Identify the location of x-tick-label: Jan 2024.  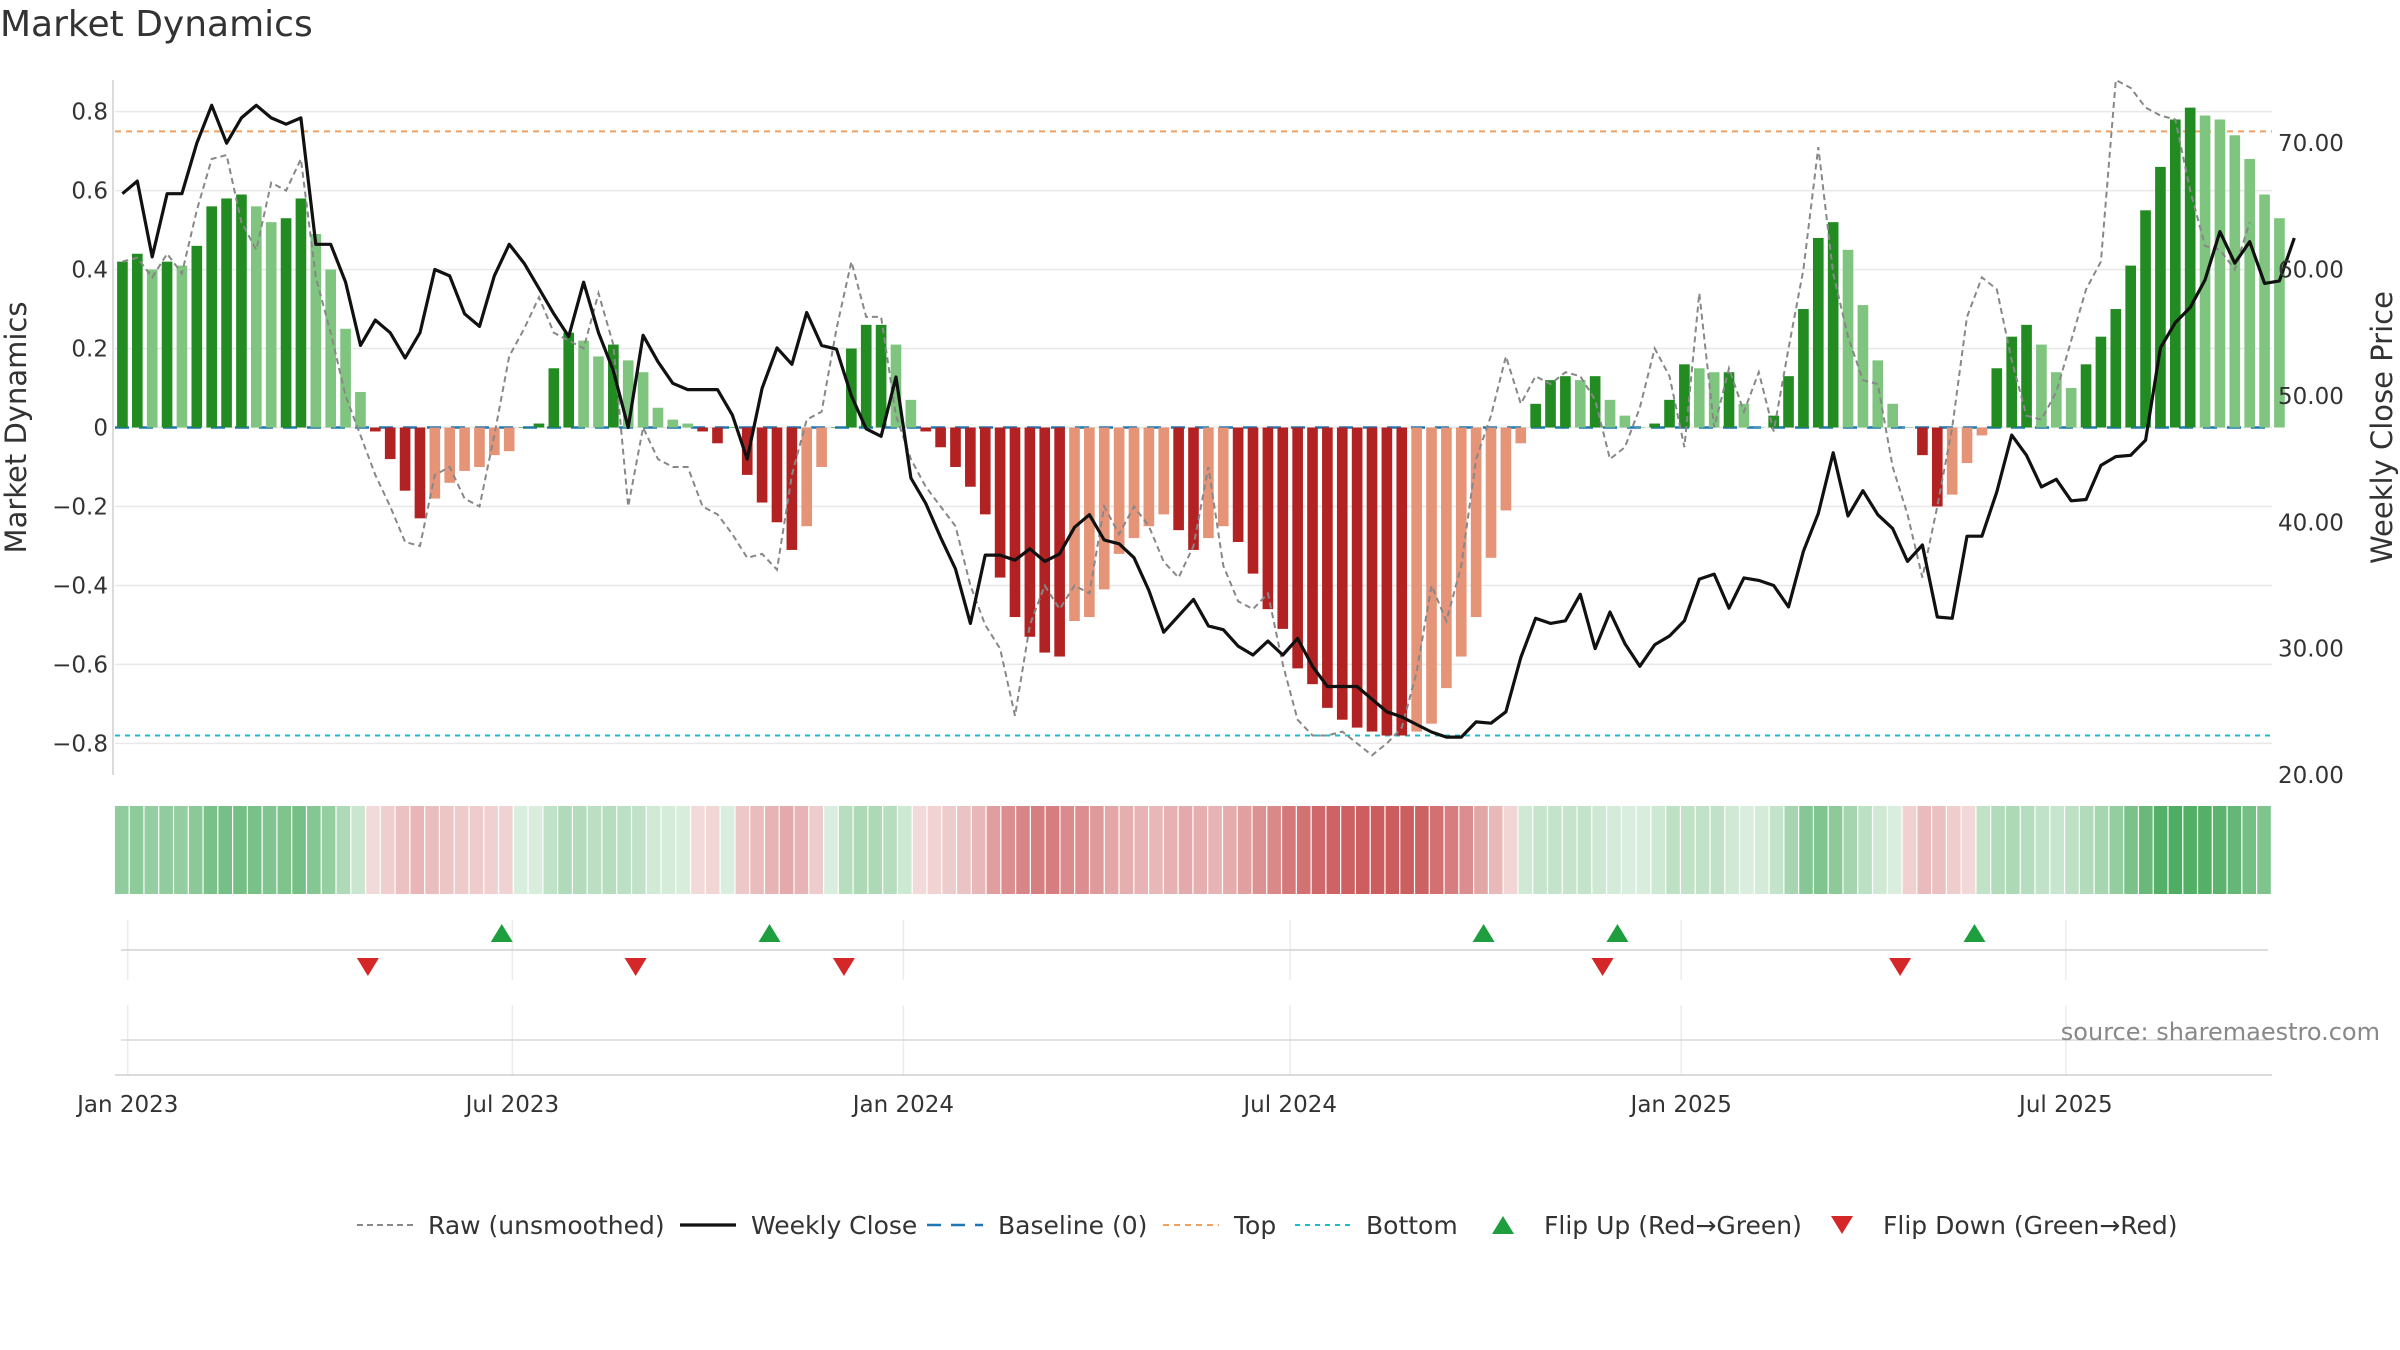
(902, 1105).